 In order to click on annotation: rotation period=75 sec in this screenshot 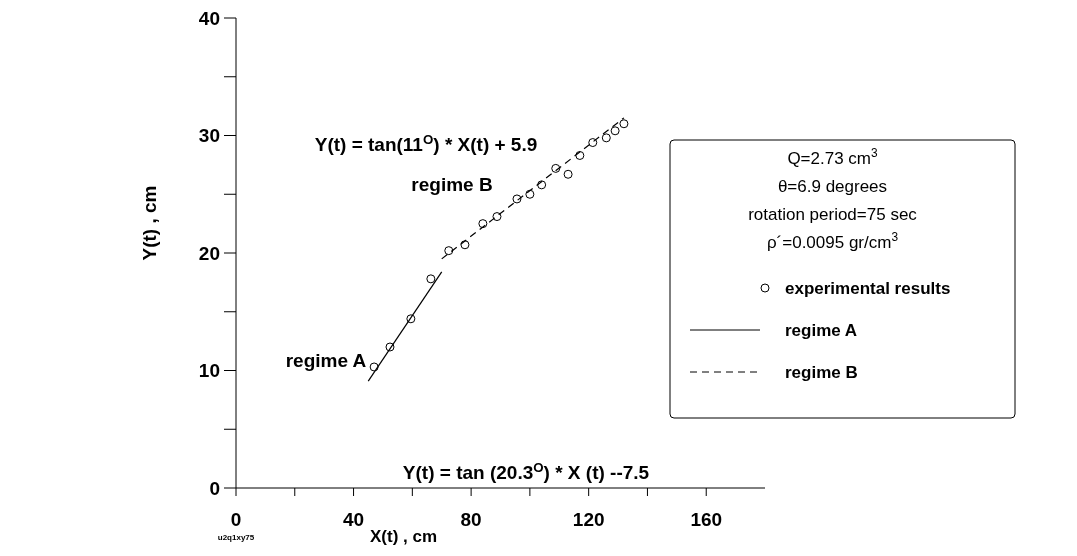, I will do `click(833, 214)`.